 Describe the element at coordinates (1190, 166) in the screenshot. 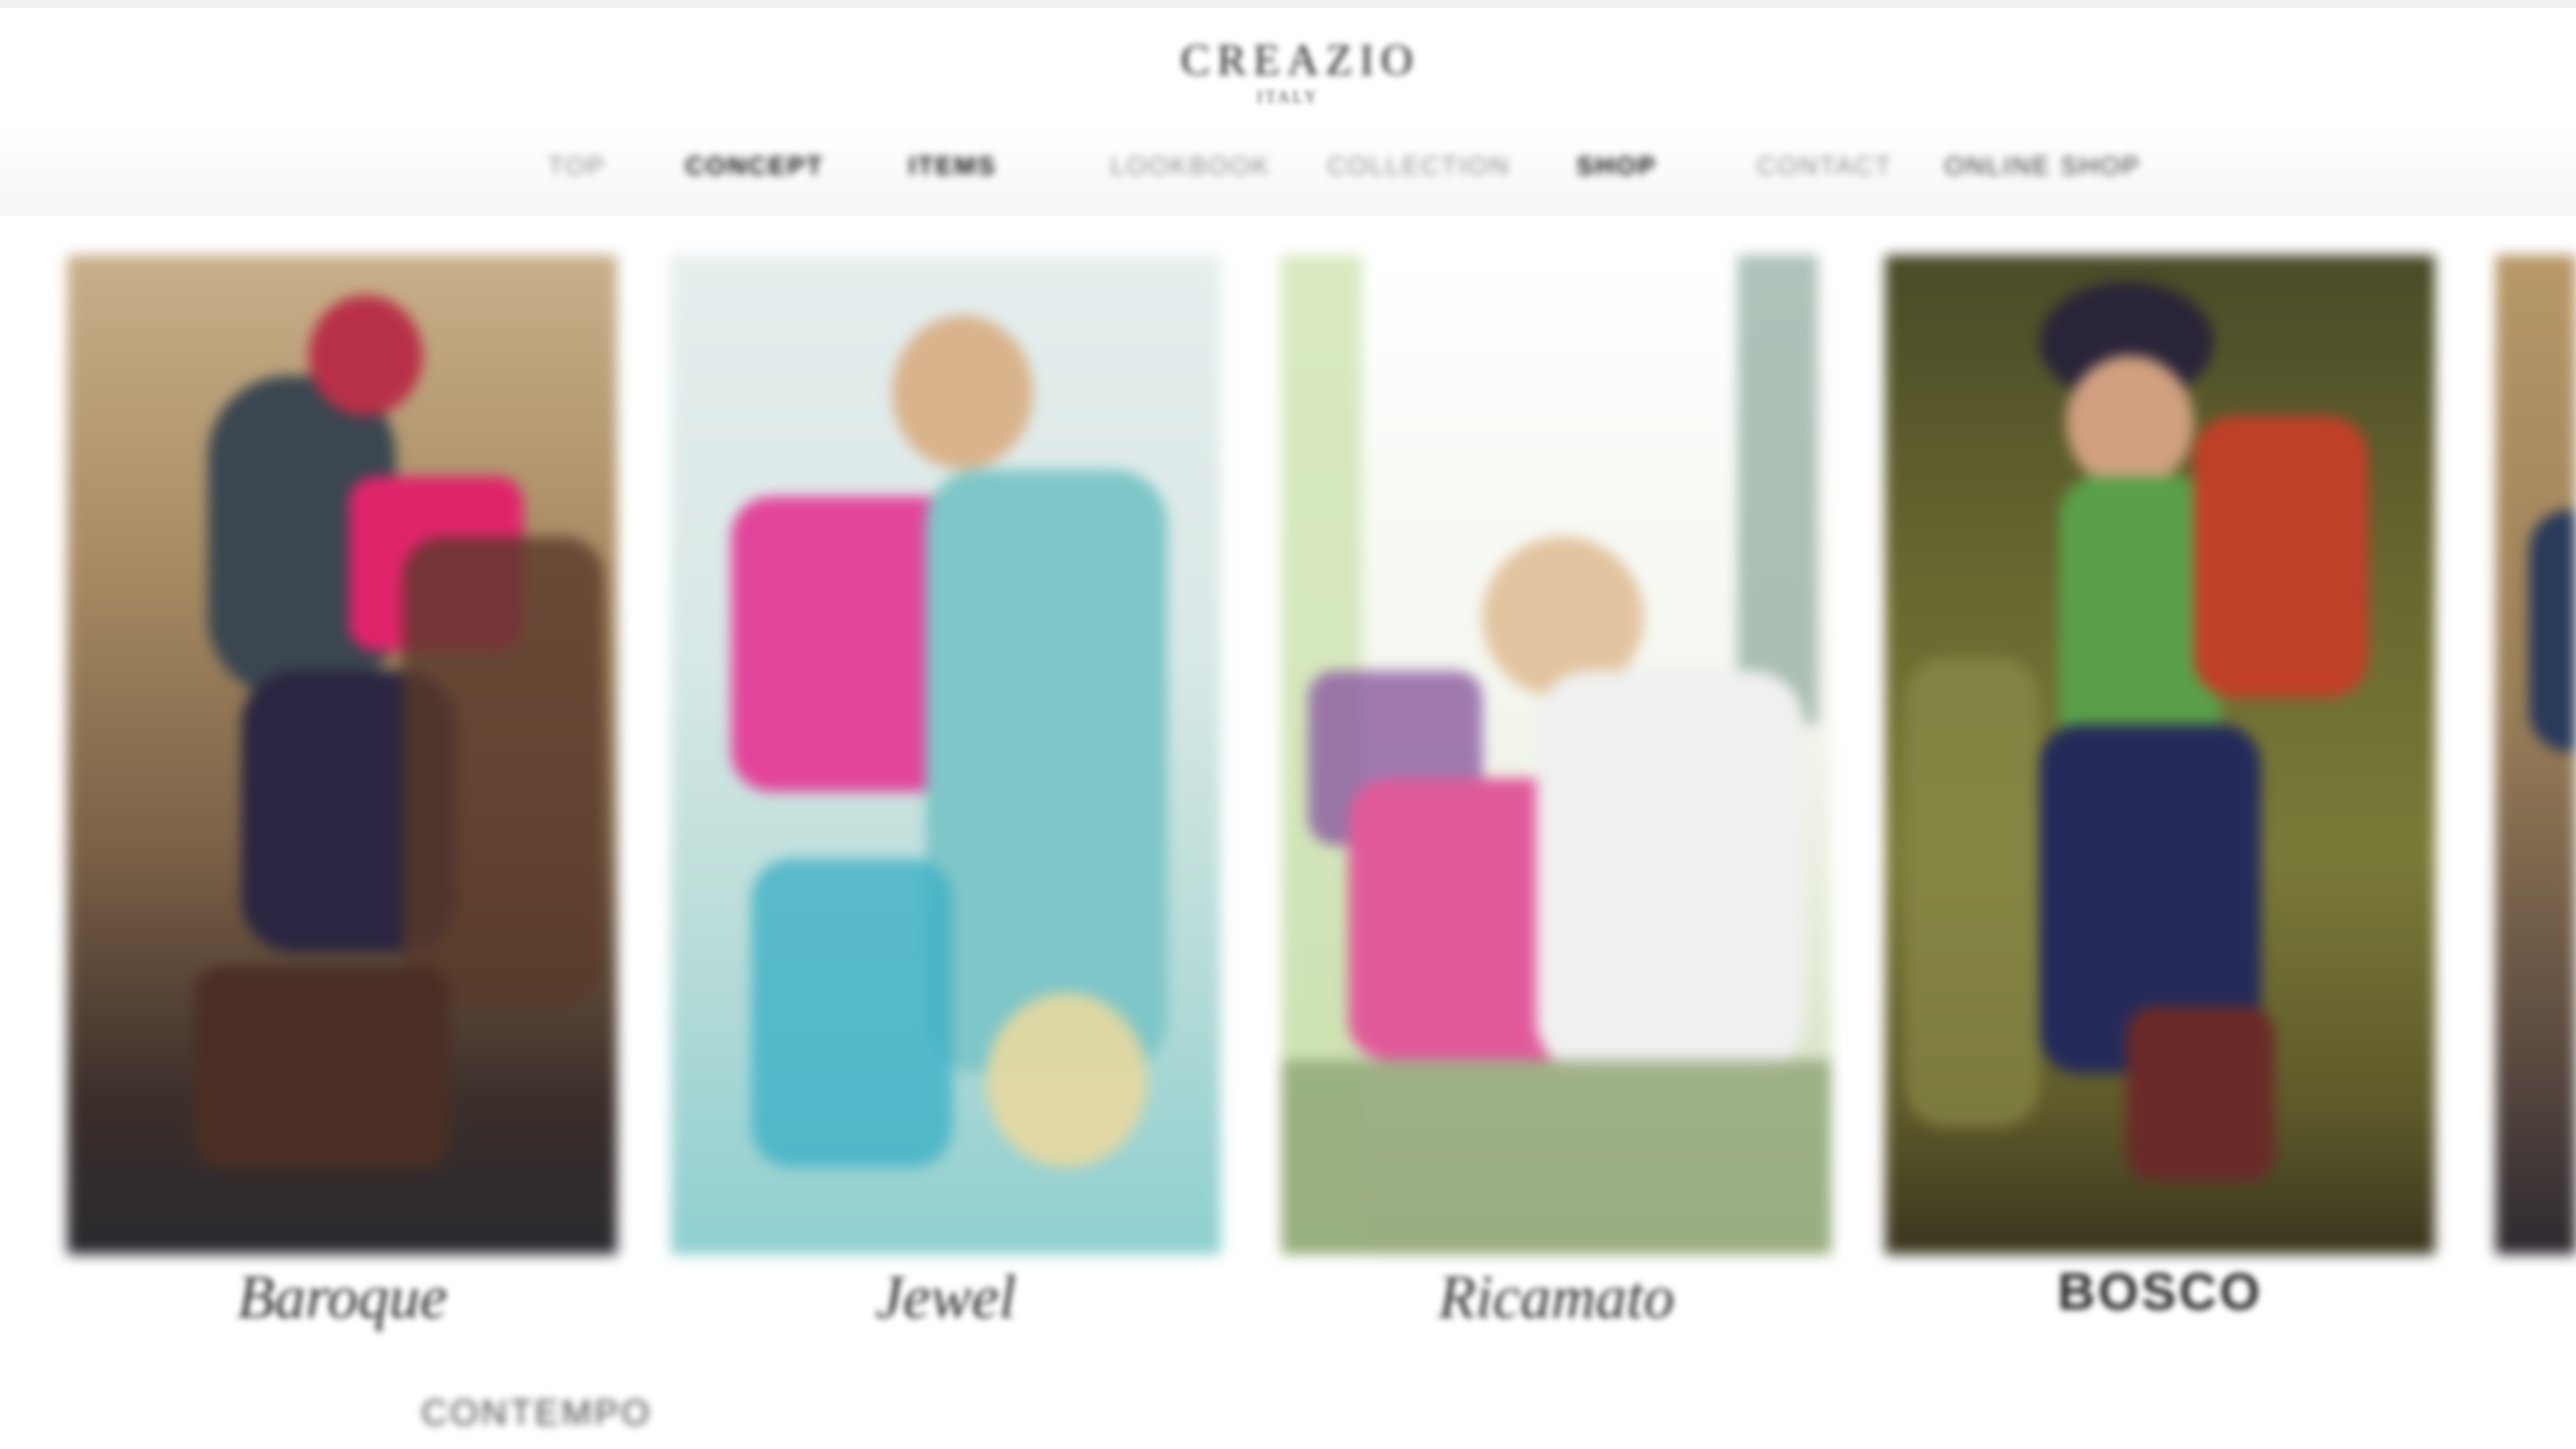

I see `nav-item-lookbook: LOOKBOOK` at that location.